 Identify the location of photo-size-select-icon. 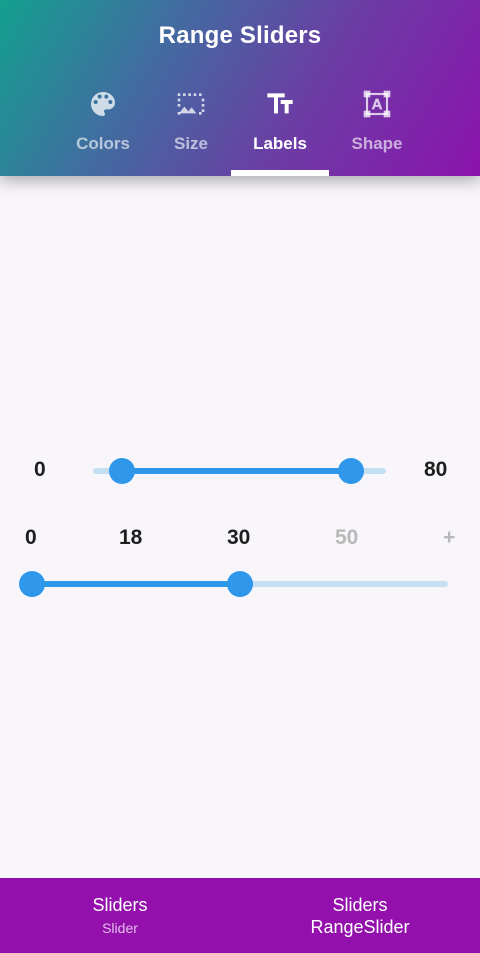
(191, 104).